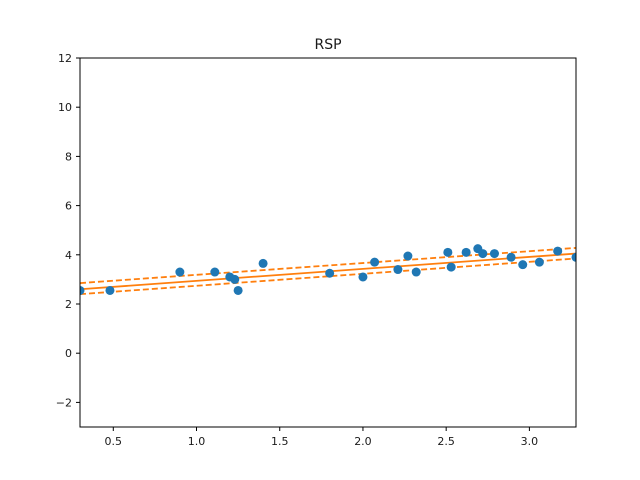 This screenshot has height=480, width=640. What do you see at coordinates (68, 255) in the screenshot?
I see `y-tick-label: 4` at bounding box center [68, 255].